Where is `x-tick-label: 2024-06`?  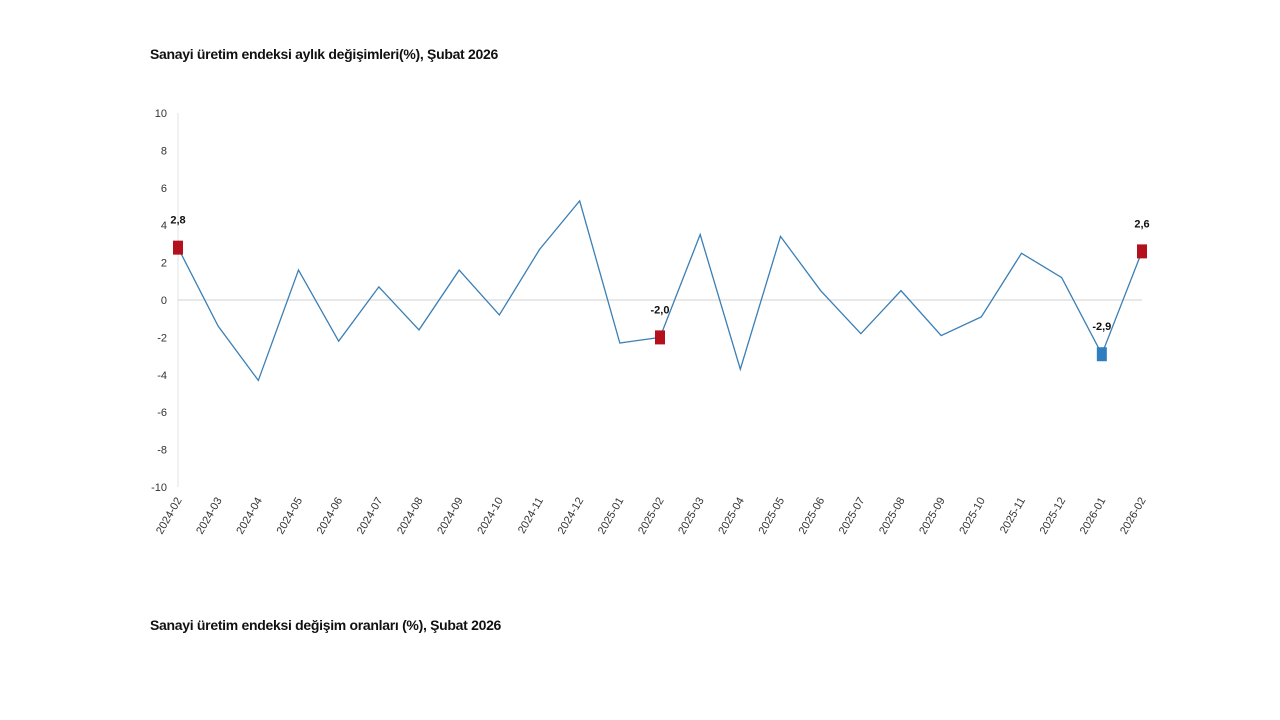 x-tick-label: 2024-06 is located at coordinates (330, 516).